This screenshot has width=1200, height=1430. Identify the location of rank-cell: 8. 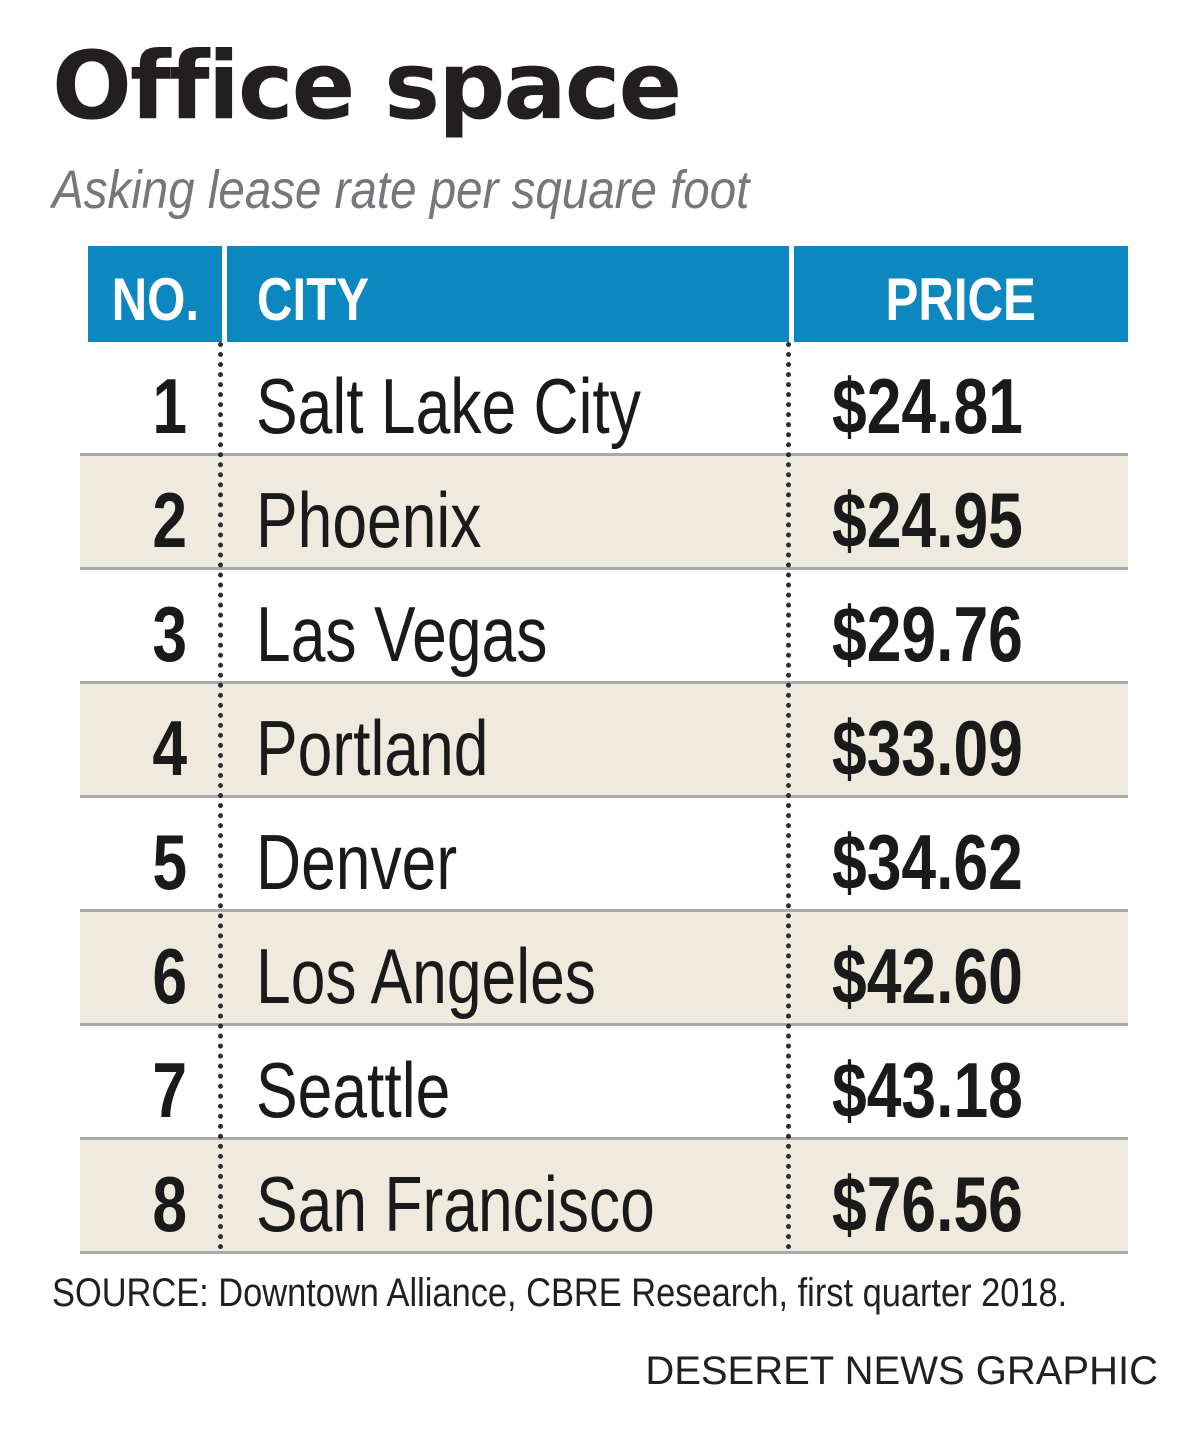
(170, 1195).